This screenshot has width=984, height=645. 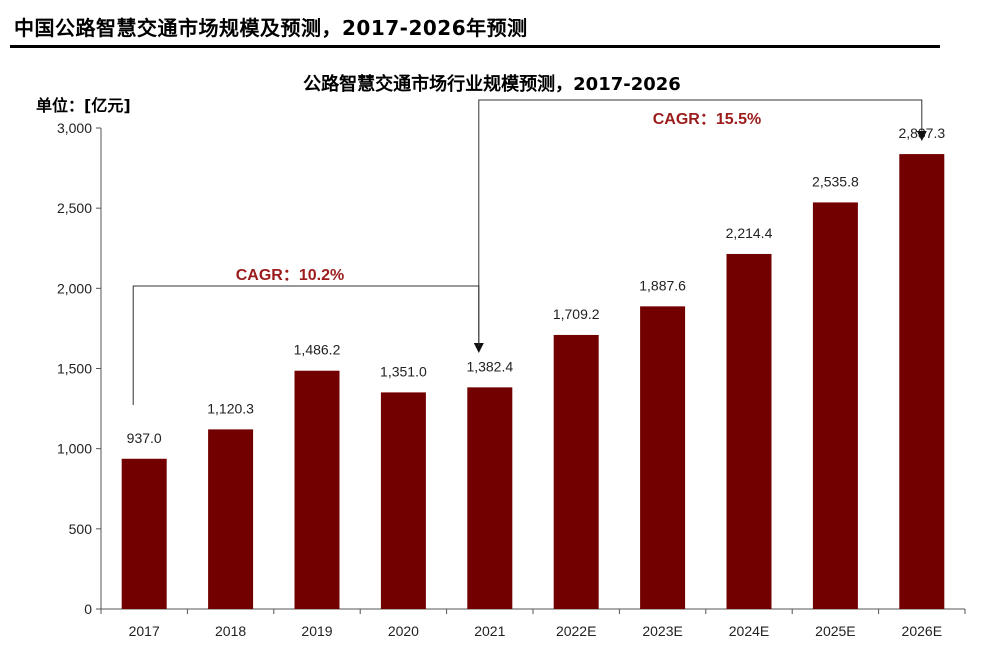 I want to click on y-tick-label: 2,500, so click(x=74, y=208).